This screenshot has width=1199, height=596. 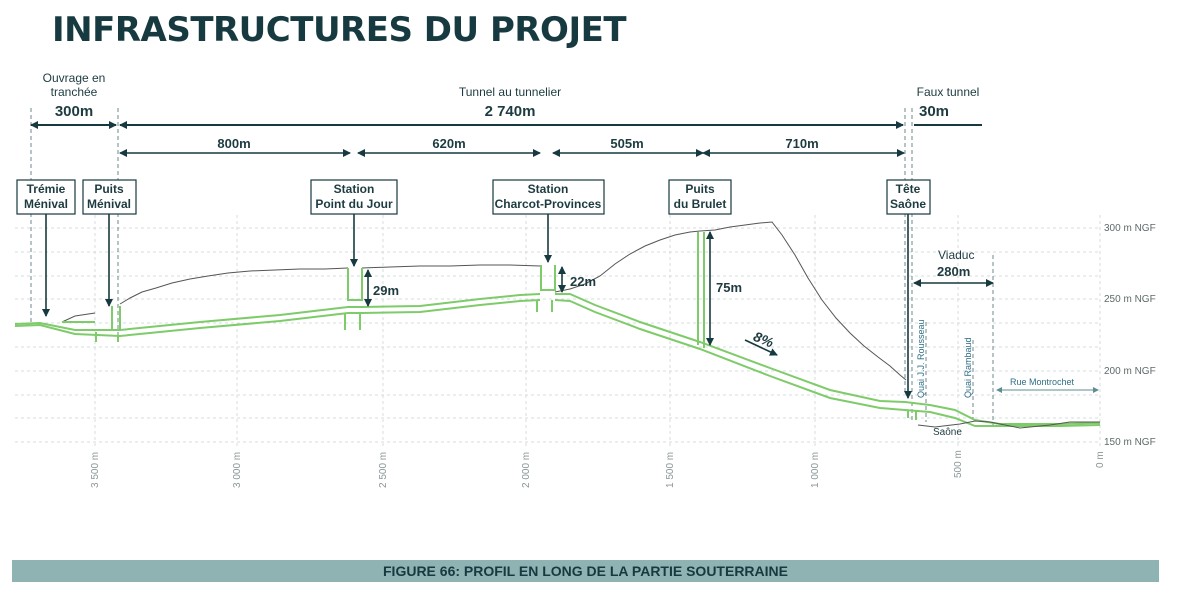 I want to click on segment-length-3: 505m, so click(x=626, y=143).